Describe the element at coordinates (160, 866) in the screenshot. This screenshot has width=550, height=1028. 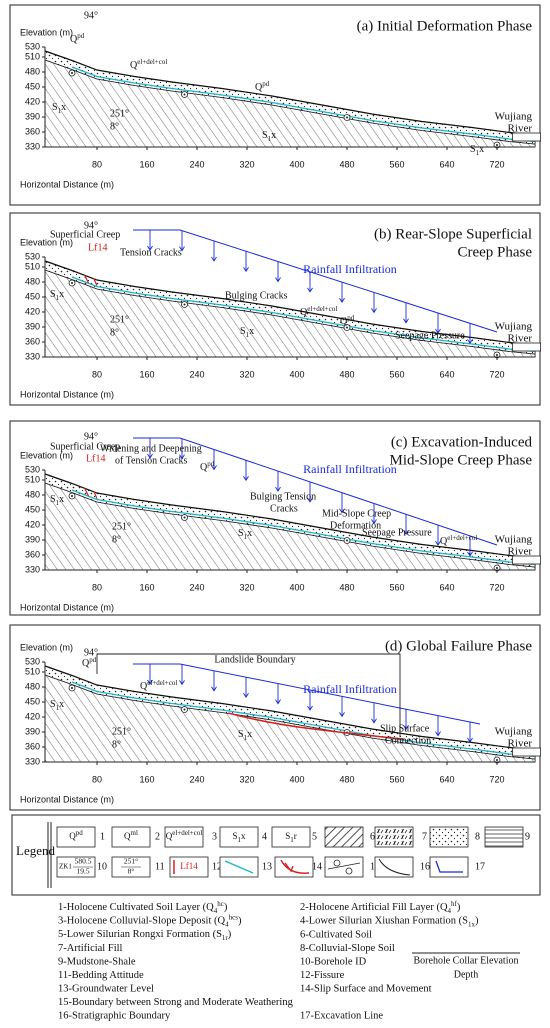
I see `legend-number: 11` at that location.